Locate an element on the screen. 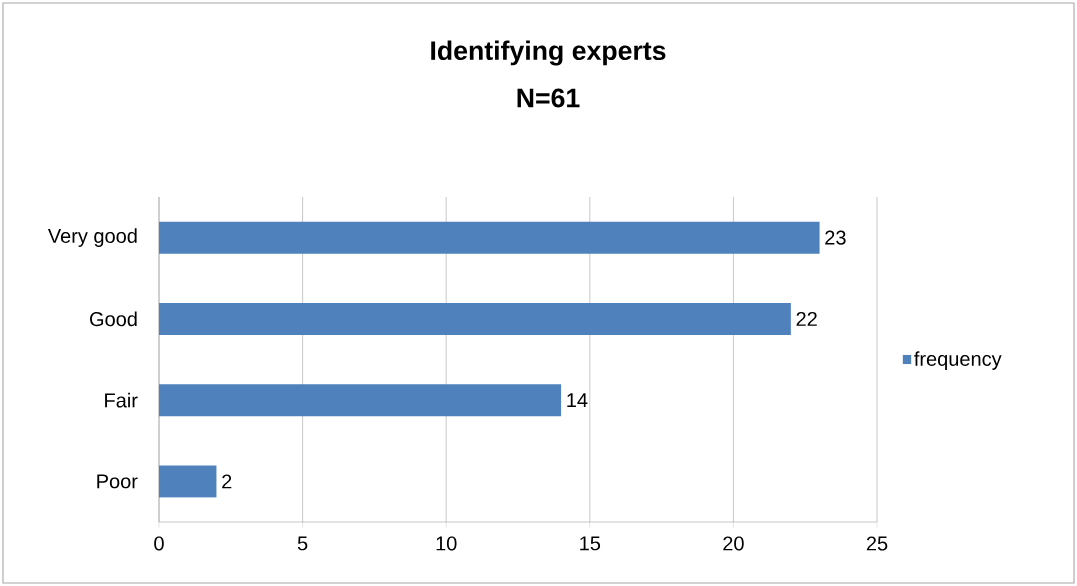 This screenshot has width=1077, height=586. x-tick-label: 15 is located at coordinates (590, 543).